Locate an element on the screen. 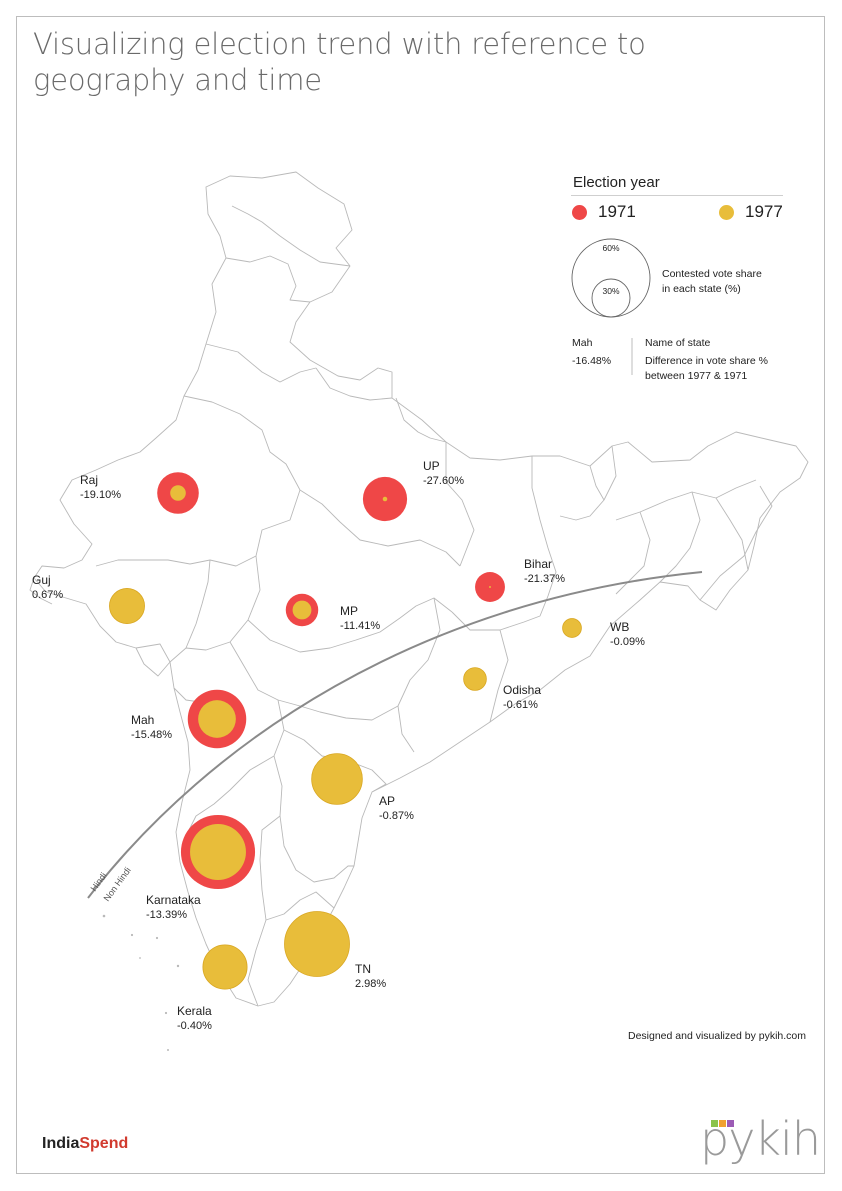  state-name-ap: AP is located at coordinates (387, 801).